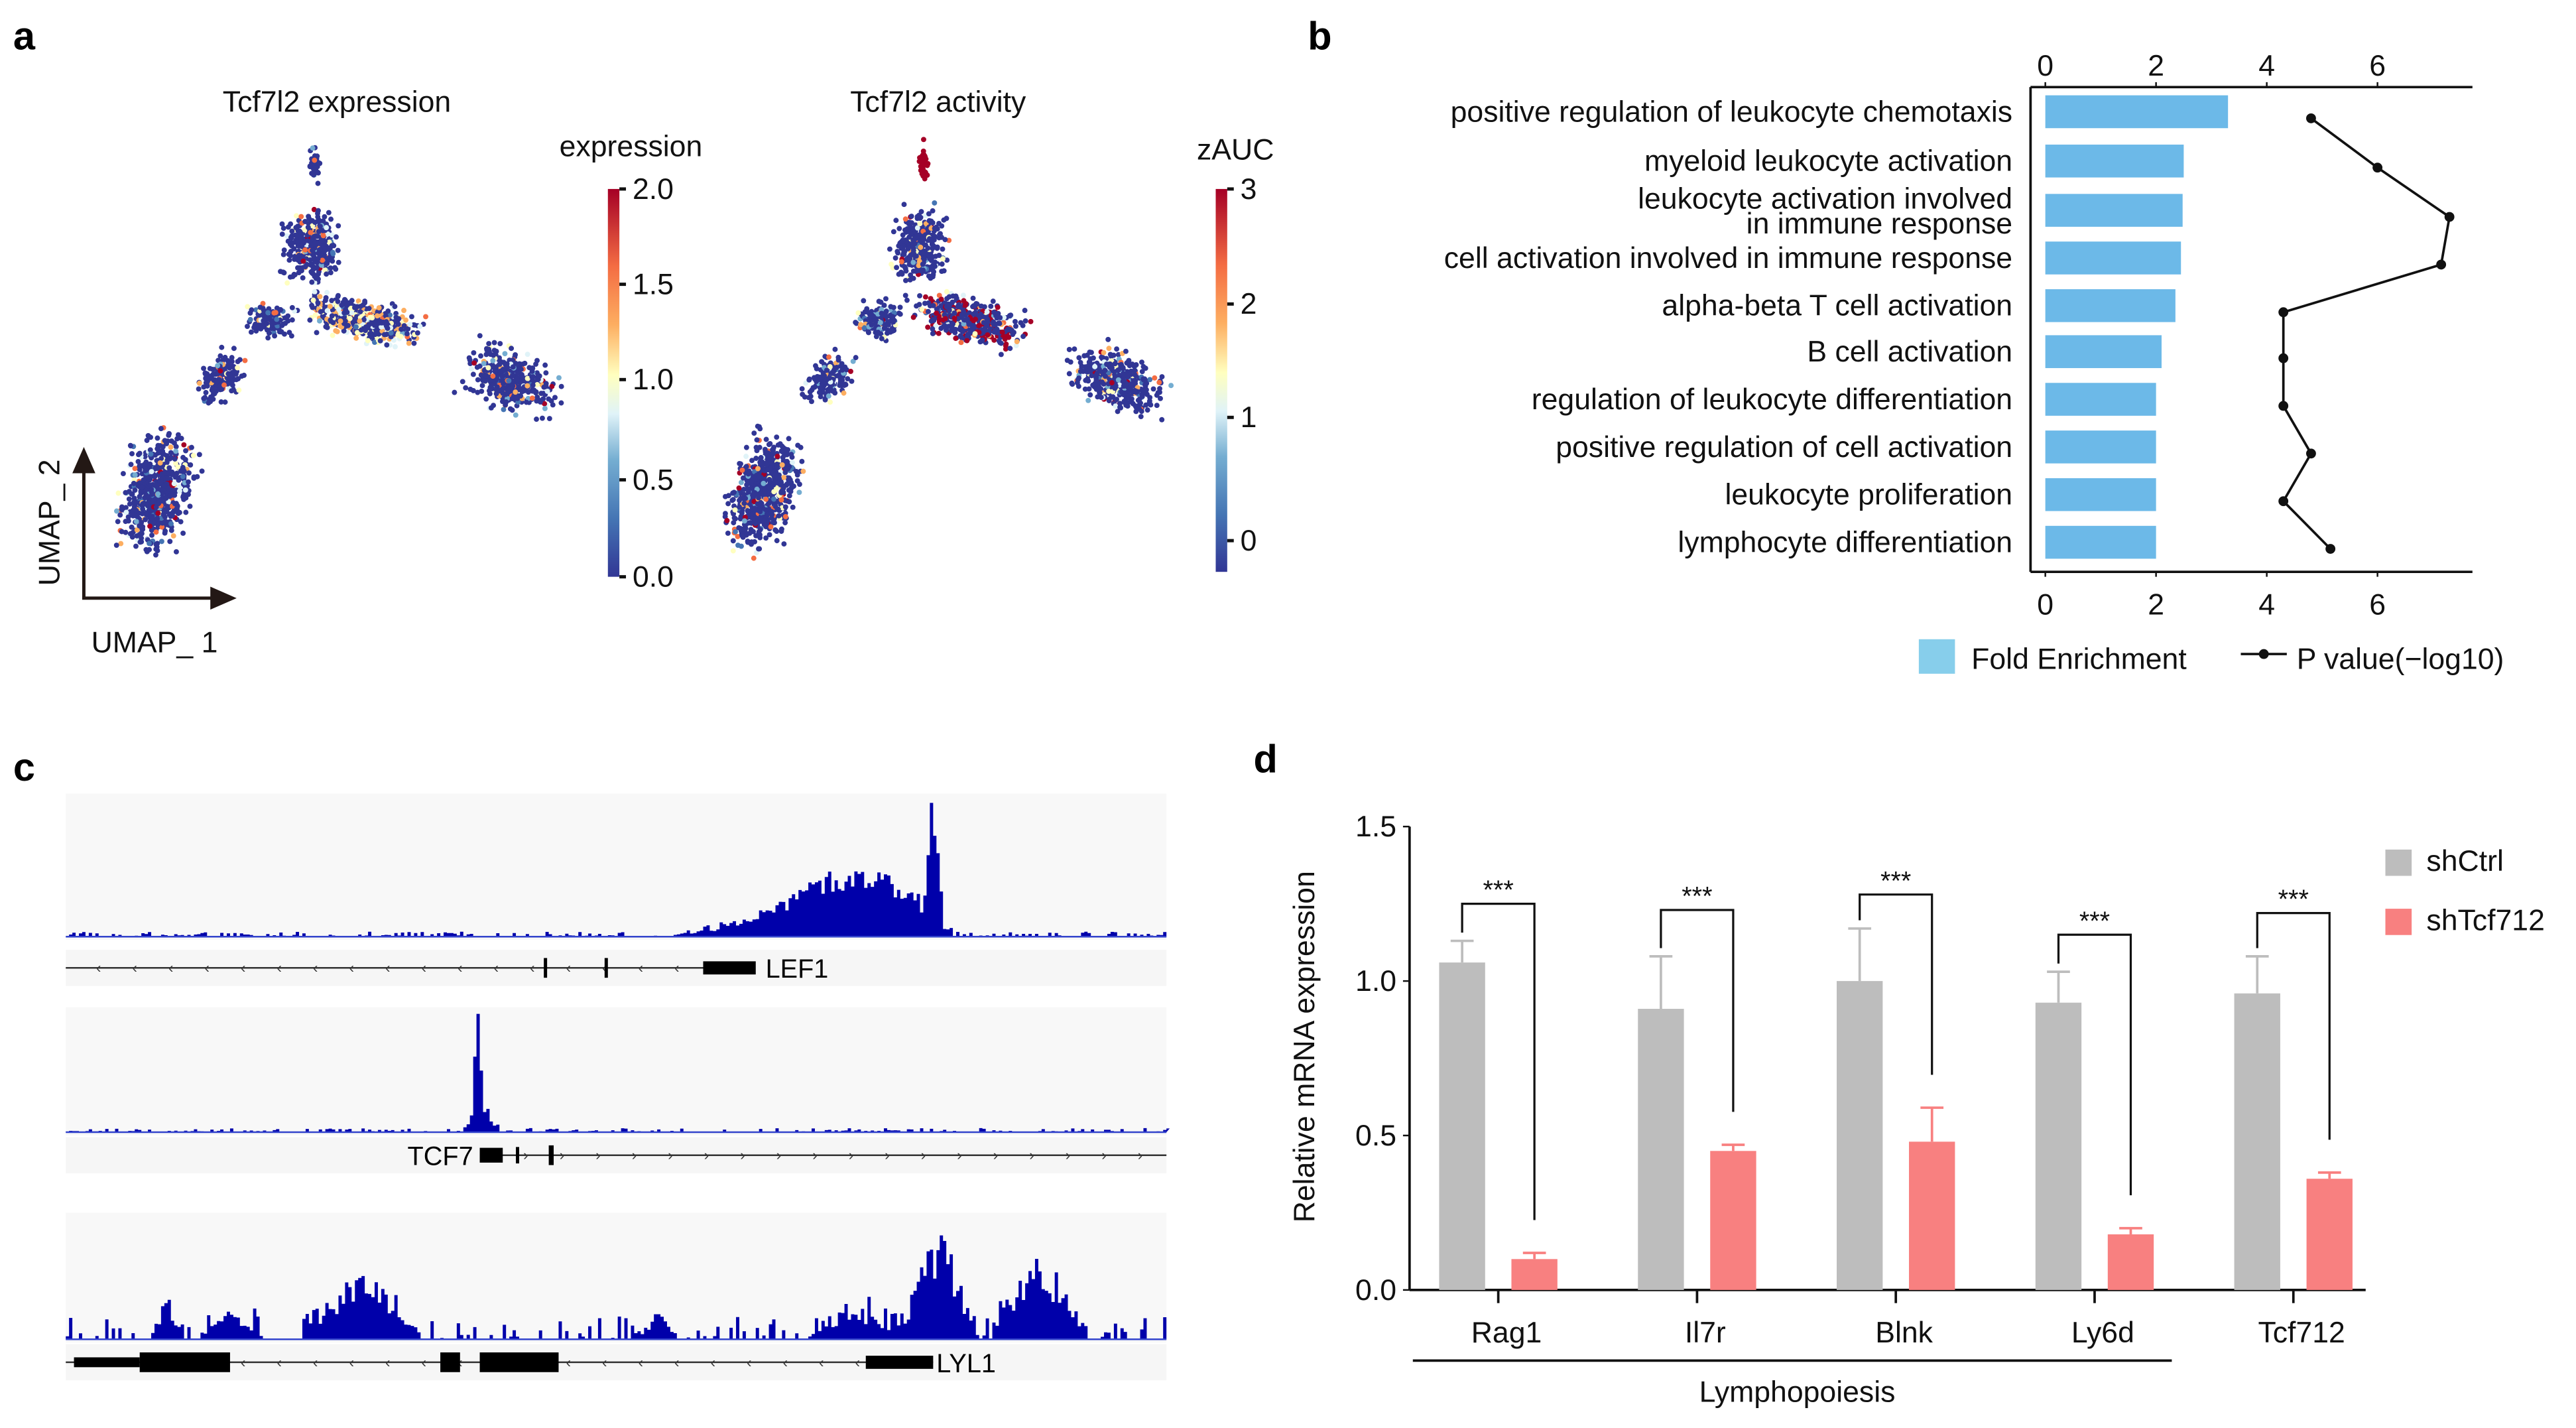 Image resolution: width=2576 pixels, height=1428 pixels. Describe the element at coordinates (1697, 896) in the screenshot. I see `significance-label: ***` at that location.